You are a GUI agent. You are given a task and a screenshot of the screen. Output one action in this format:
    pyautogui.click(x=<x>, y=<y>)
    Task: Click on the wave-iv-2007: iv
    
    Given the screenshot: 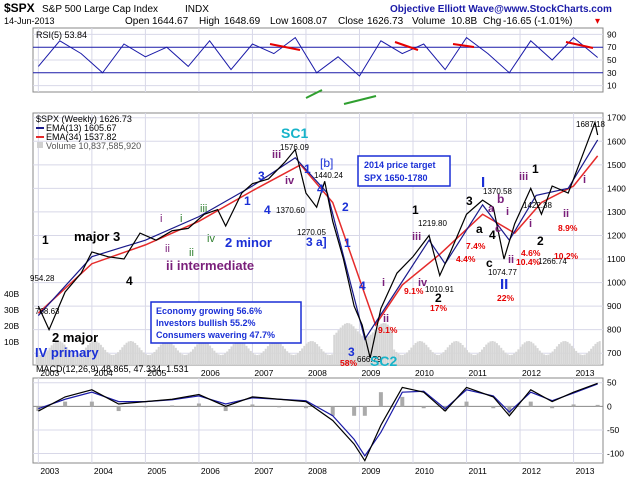 What is the action you would take?
    pyautogui.click(x=290, y=181)
    